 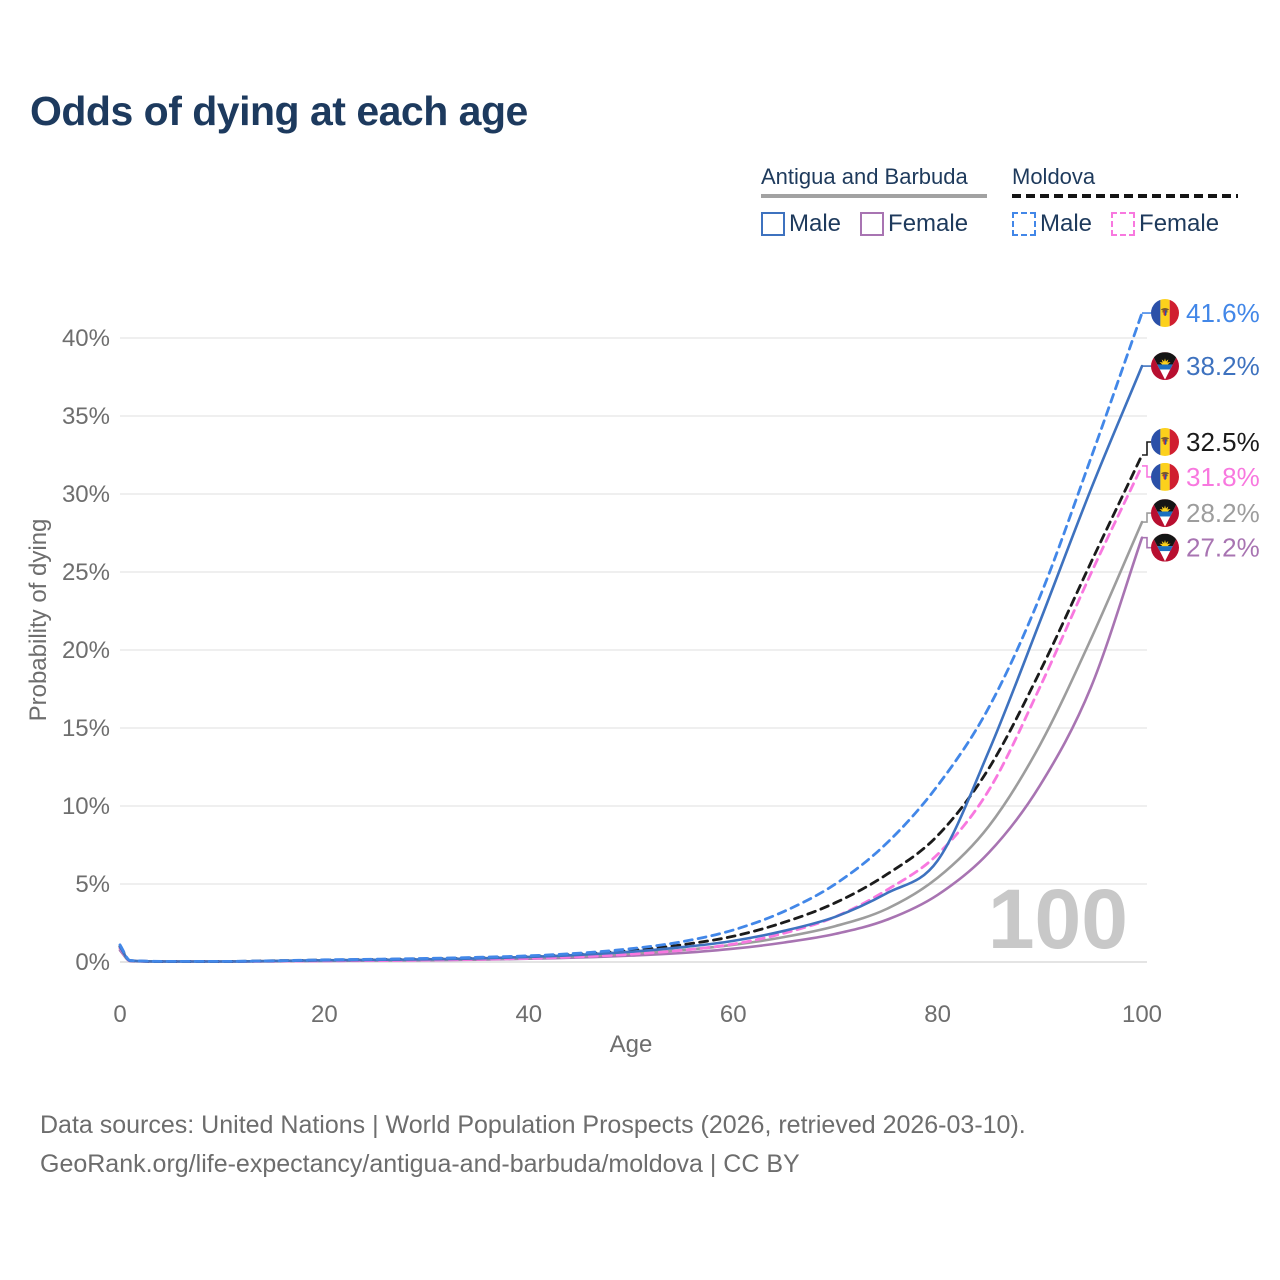 I want to click on end-value-label-antigua-and-barbuda-female: 27.2%, so click(x=1223, y=548).